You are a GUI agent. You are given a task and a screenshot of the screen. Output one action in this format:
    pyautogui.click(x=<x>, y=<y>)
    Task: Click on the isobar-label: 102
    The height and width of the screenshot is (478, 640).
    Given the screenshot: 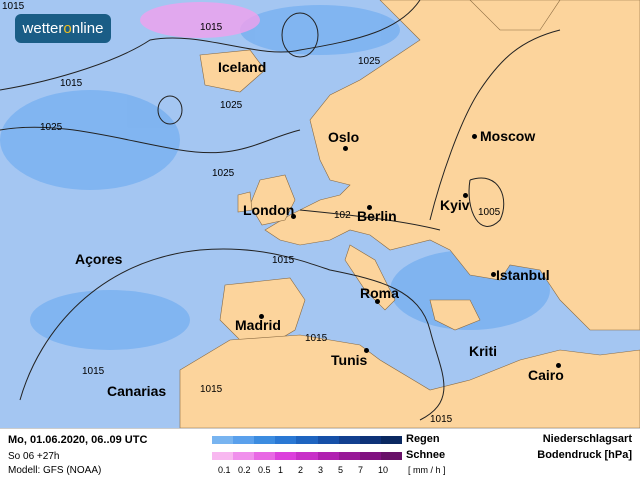 What is the action you would take?
    pyautogui.click(x=342, y=215)
    